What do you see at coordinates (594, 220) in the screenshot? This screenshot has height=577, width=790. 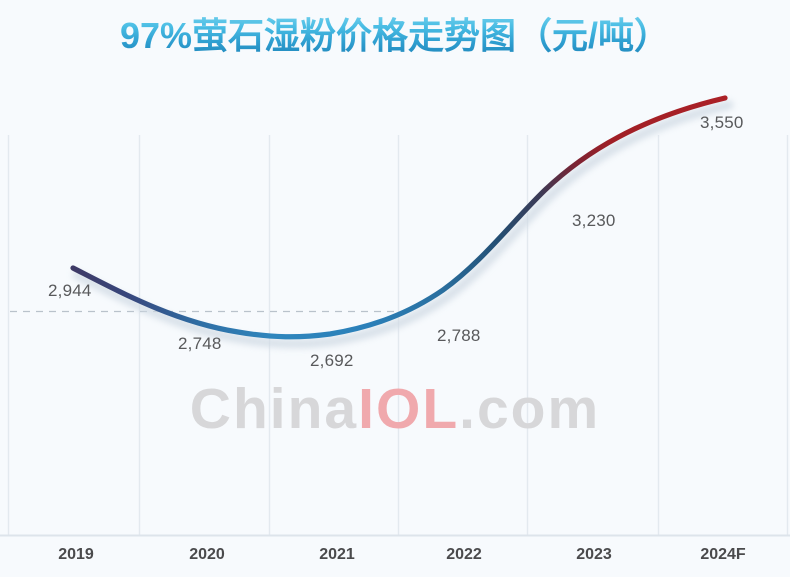 I see `data-label-2023: 3,230` at bounding box center [594, 220].